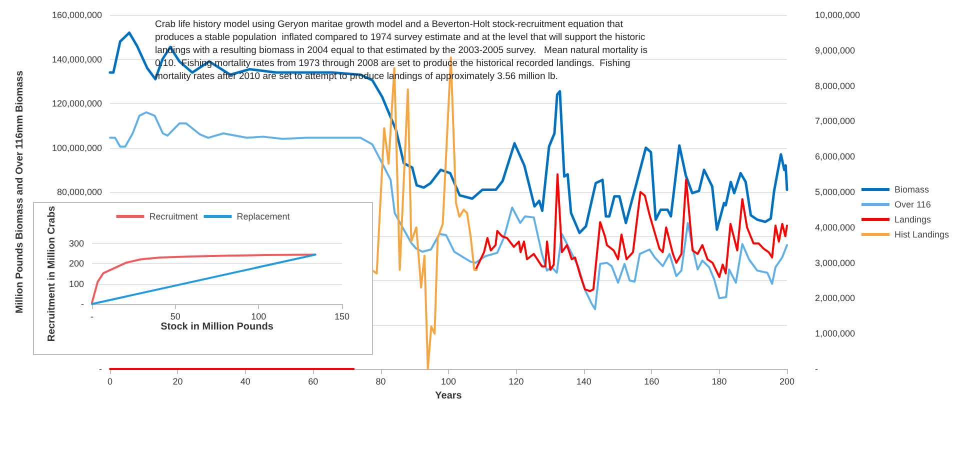 Image resolution: width=956 pixels, height=465 pixels. What do you see at coordinates (52, 274) in the screenshot?
I see `y-axis-title: Recruitment in Million Crabs` at bounding box center [52, 274].